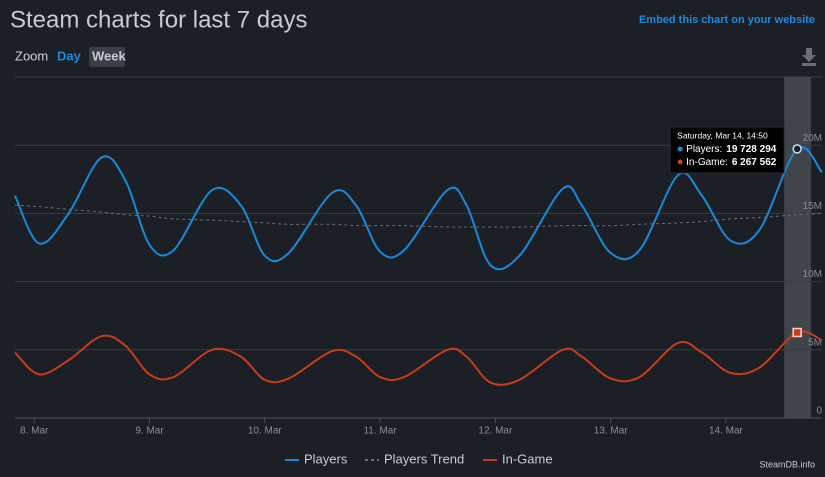  What do you see at coordinates (69, 55) in the screenshot?
I see `zoom-day: Day` at bounding box center [69, 55].